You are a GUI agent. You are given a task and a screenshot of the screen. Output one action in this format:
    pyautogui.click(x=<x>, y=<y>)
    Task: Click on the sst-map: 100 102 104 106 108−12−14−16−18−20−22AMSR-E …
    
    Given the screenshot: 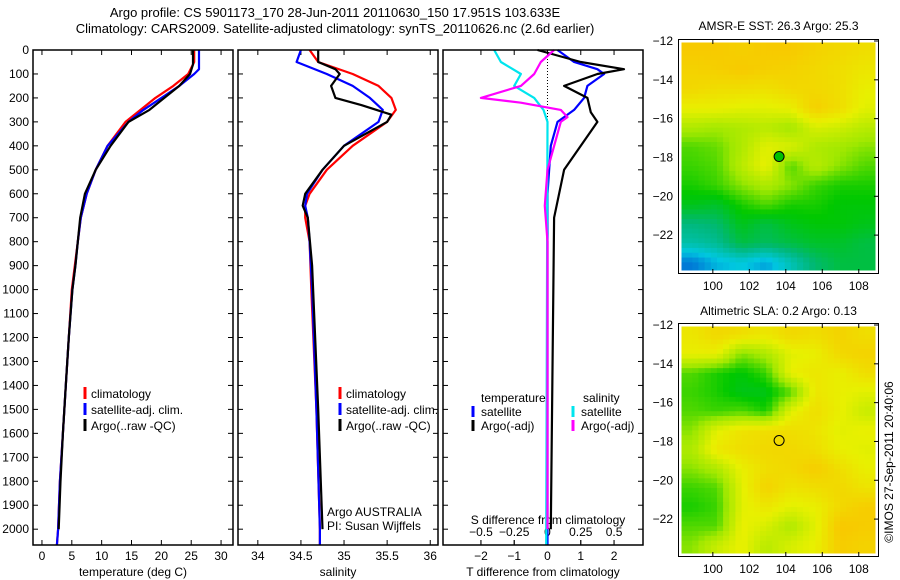 What is the action you would take?
    pyautogui.click(x=766, y=156)
    